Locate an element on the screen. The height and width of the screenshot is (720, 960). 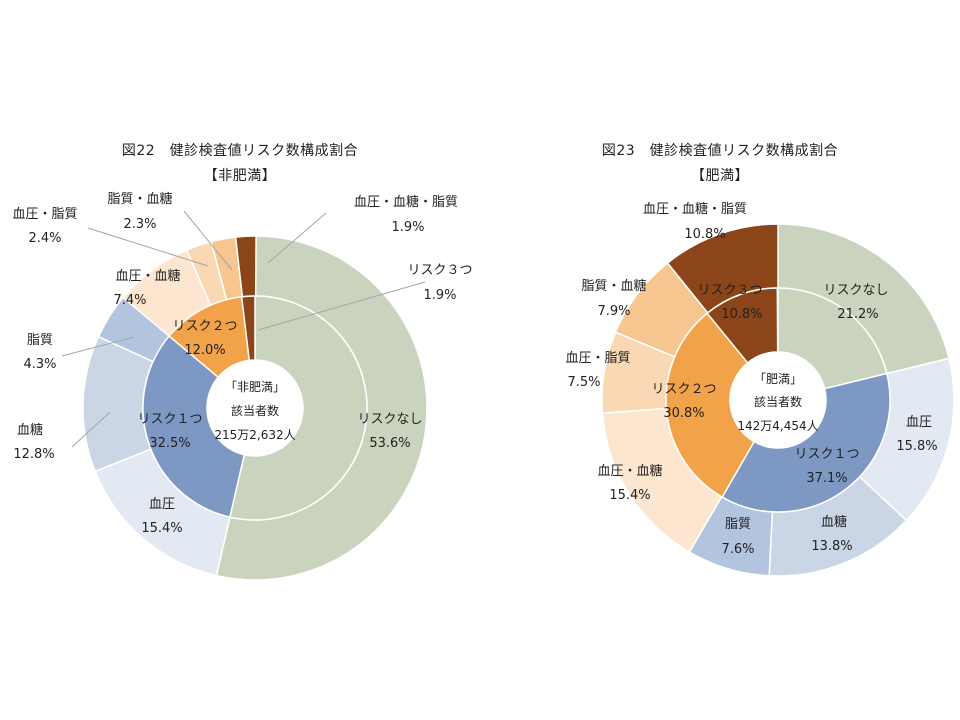
leader-lines is located at coordinates (243, 329).